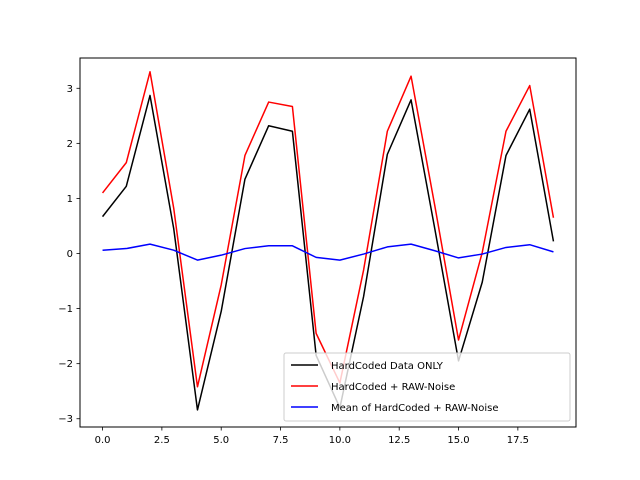 This screenshot has height=480, width=640. Describe the element at coordinates (103, 440) in the screenshot. I see `x-tick-label: 0.0` at that location.